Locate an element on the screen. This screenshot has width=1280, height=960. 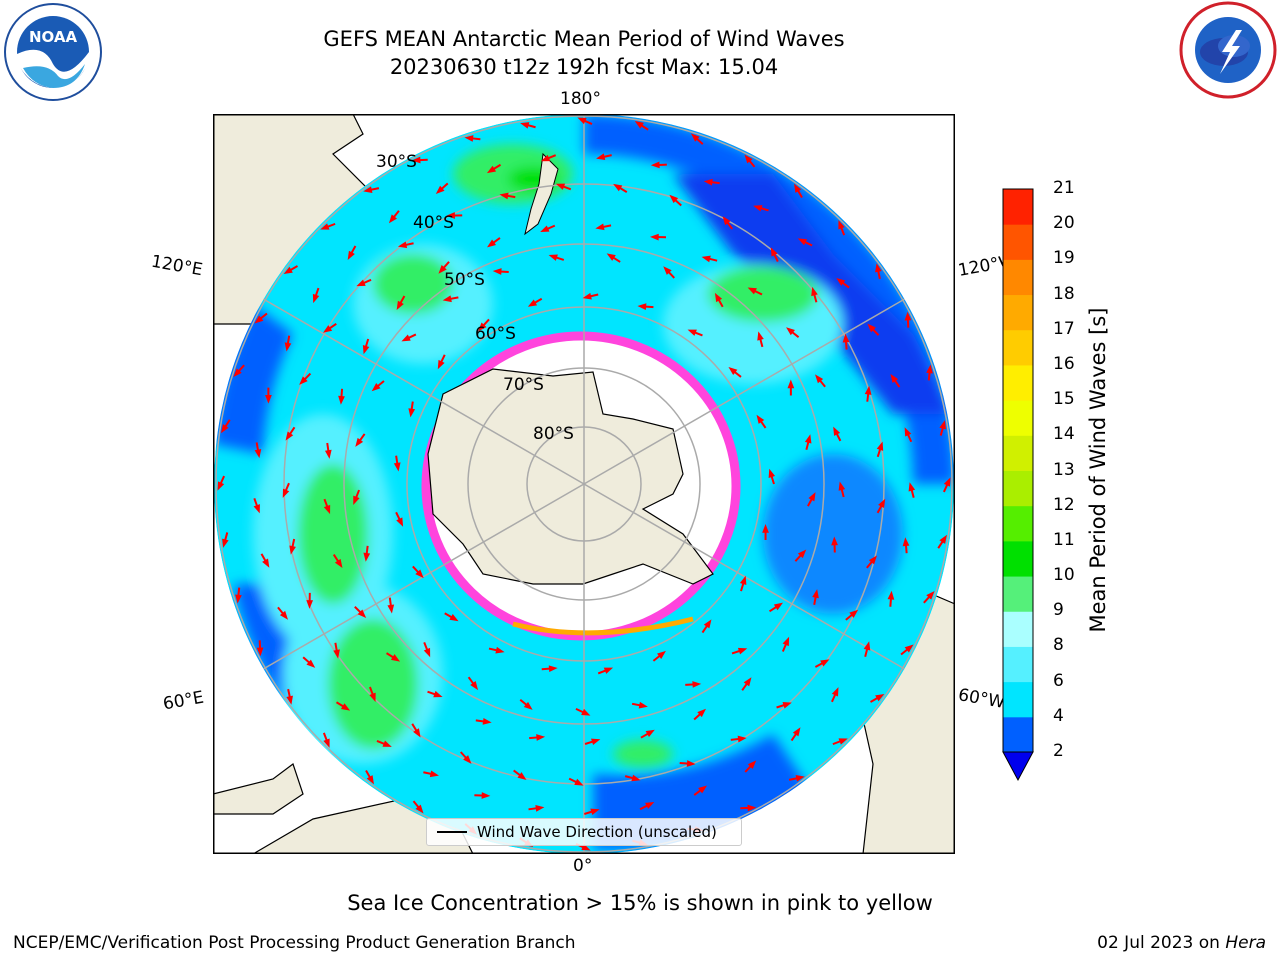
colorbar-tick-label: 20 is located at coordinates (1064, 223).